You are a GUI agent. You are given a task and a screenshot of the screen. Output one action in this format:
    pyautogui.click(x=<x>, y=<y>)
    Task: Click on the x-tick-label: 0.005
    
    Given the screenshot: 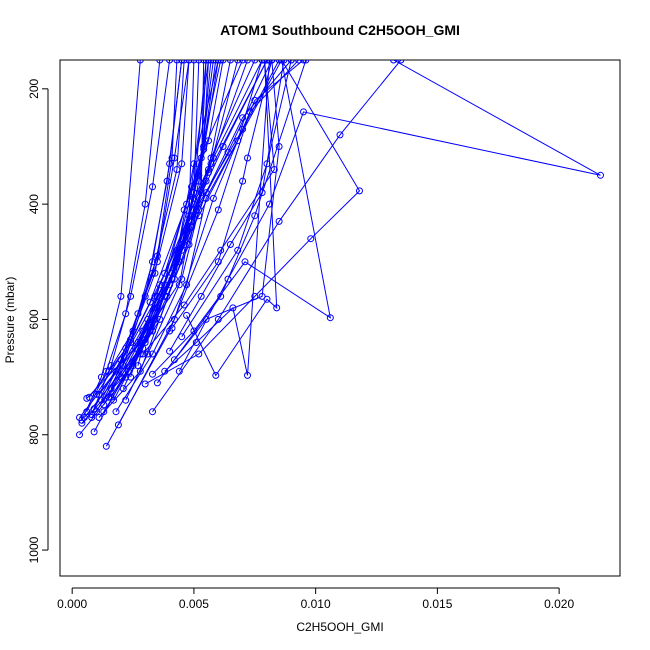 What is the action you would take?
    pyautogui.click(x=194, y=604)
    